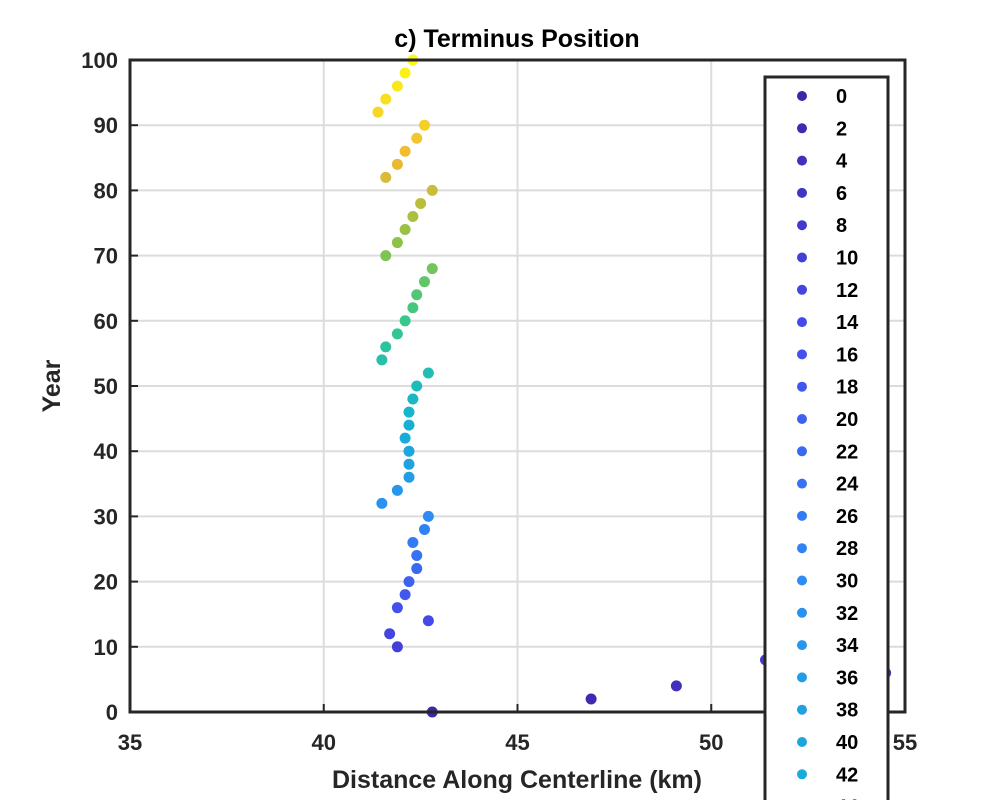 The width and height of the screenshot is (1000, 800). Describe the element at coordinates (516, 39) in the screenshot. I see `plot-title: c) Terminus Position` at that location.